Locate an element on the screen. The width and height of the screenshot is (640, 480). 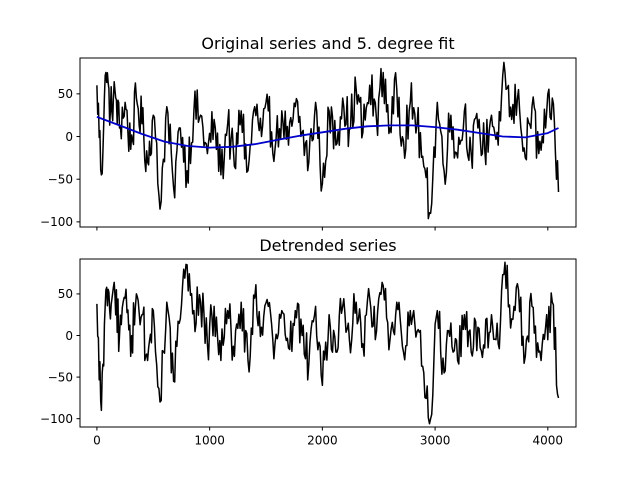
top-y-tick-label: 0 is located at coordinates (69, 137).